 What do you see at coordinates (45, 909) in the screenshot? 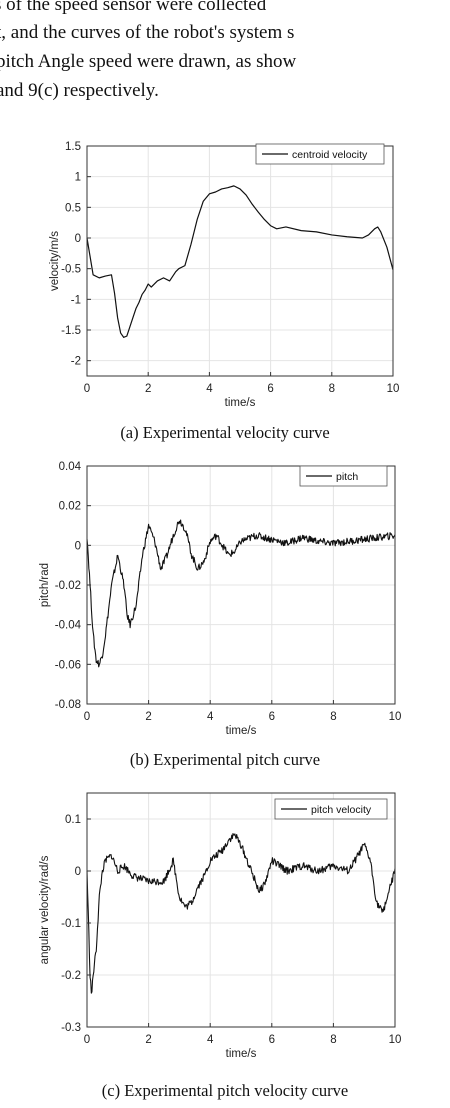
I see `y-axis-label: angular velocity/rad/s` at bounding box center [45, 909].